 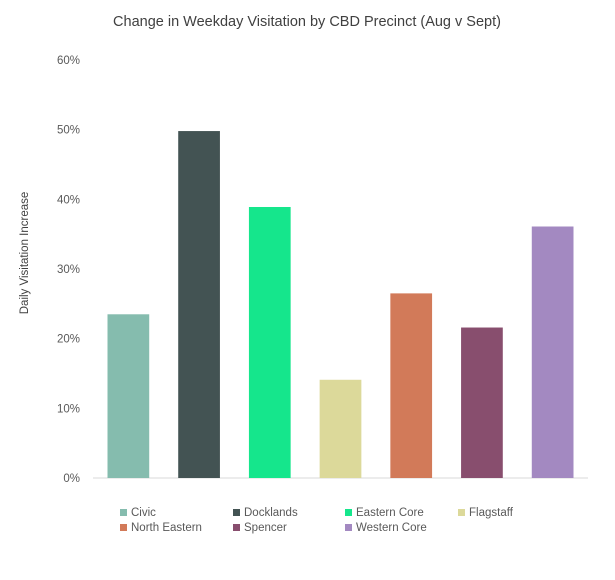 I want to click on legend-label: North Eastern, so click(x=166, y=528).